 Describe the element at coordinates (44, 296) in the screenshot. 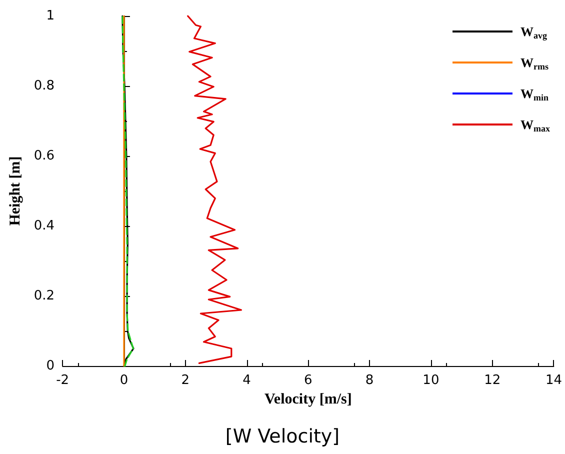

I see `y-tick-label: 0.2` at that location.